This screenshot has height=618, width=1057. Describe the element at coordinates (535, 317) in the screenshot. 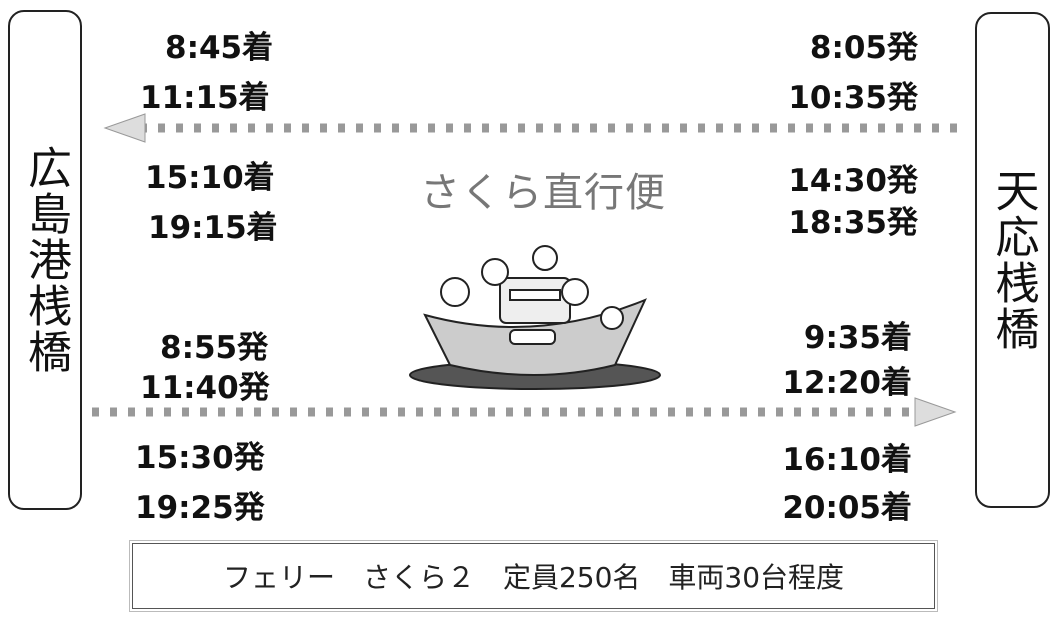

I see `ship-illustration` at that location.